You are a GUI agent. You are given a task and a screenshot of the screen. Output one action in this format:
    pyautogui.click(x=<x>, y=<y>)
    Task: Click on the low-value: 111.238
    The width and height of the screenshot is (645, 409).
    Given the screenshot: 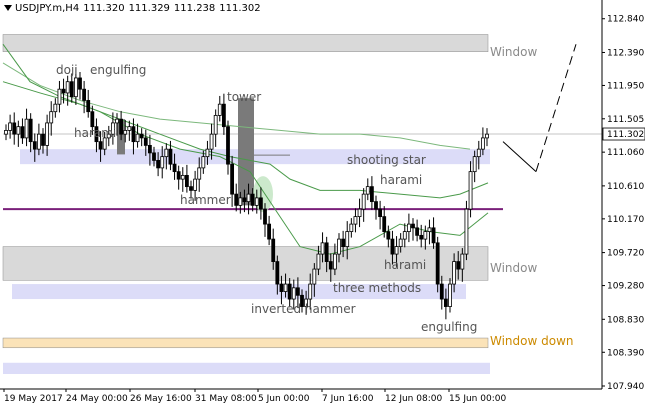 What is the action you would take?
    pyautogui.click(x=194, y=8)
    